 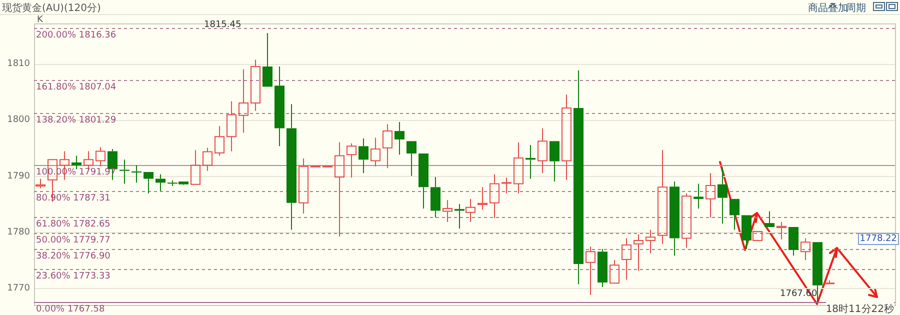 I want to click on ref-line-label: 23.60% 1773.33, so click(x=73, y=276).